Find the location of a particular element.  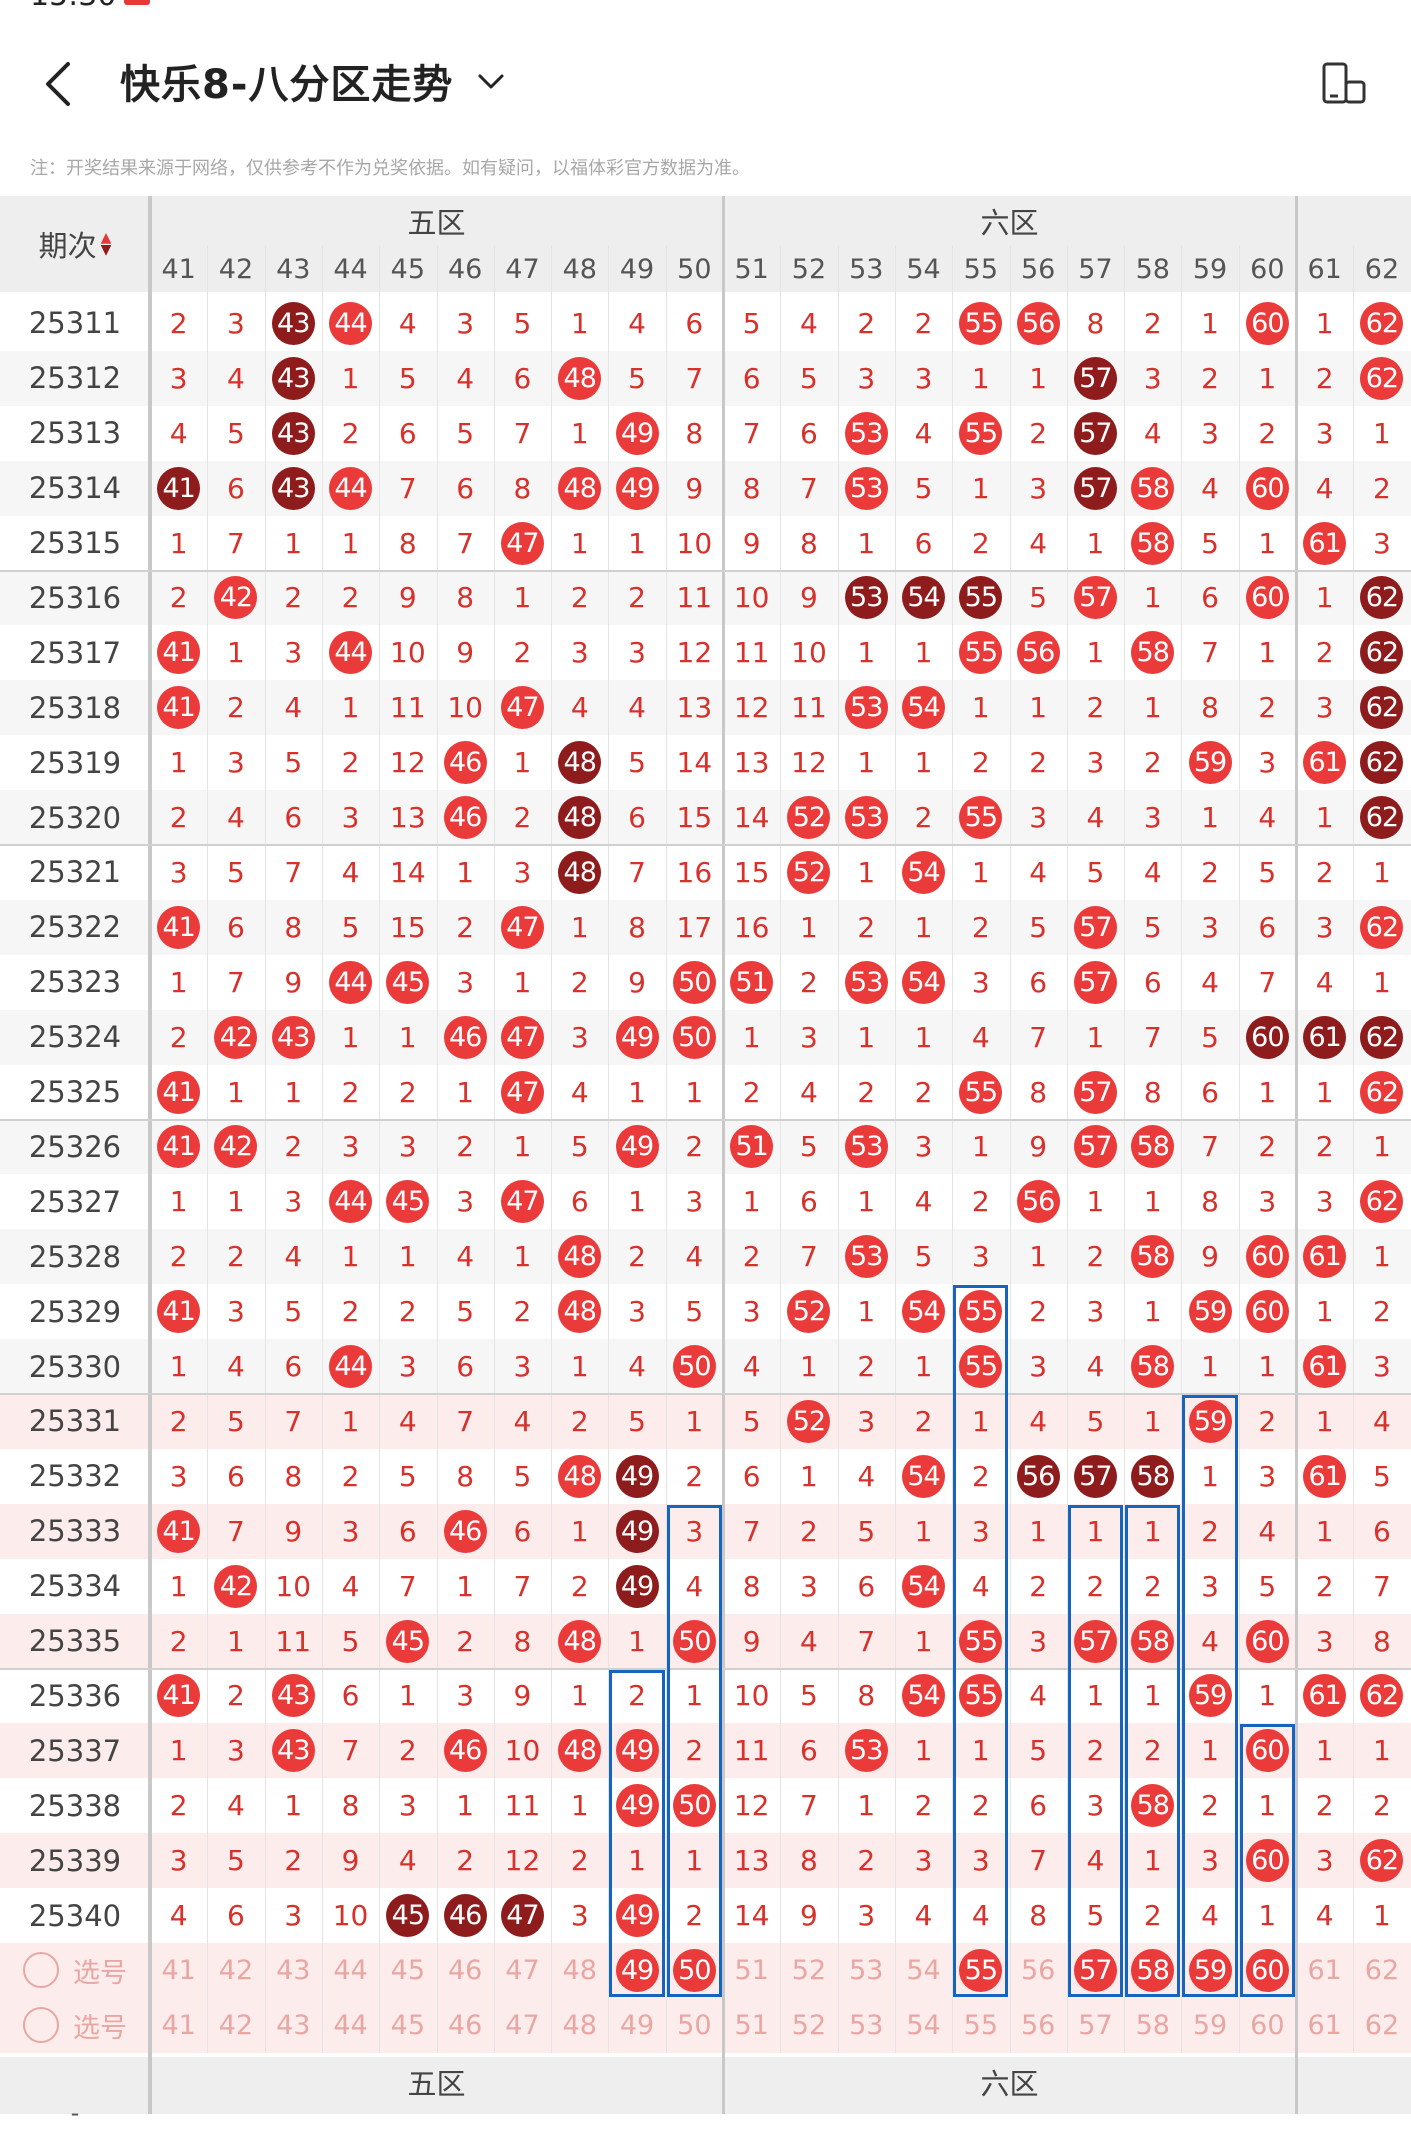

select-number: 59 is located at coordinates (1210, 2025).